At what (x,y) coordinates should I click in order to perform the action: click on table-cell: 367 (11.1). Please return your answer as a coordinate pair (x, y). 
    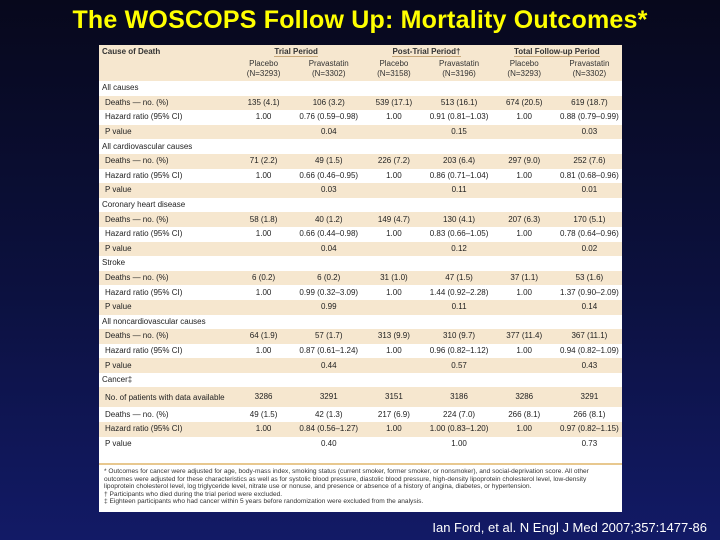
    Looking at the image, I should click on (589, 336).